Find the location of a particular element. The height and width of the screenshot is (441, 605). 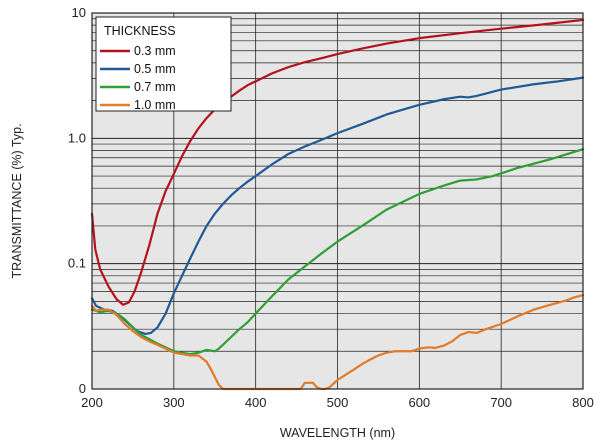

x-tick-labels: 200 300 400 500 600 700 800 is located at coordinates (337, 402).